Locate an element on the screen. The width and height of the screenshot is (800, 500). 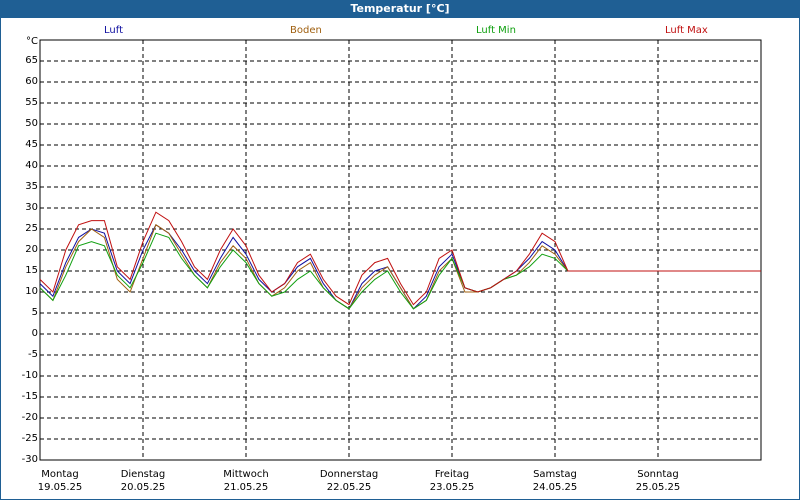
y-tick-label: 25 is located at coordinates (31, 228).